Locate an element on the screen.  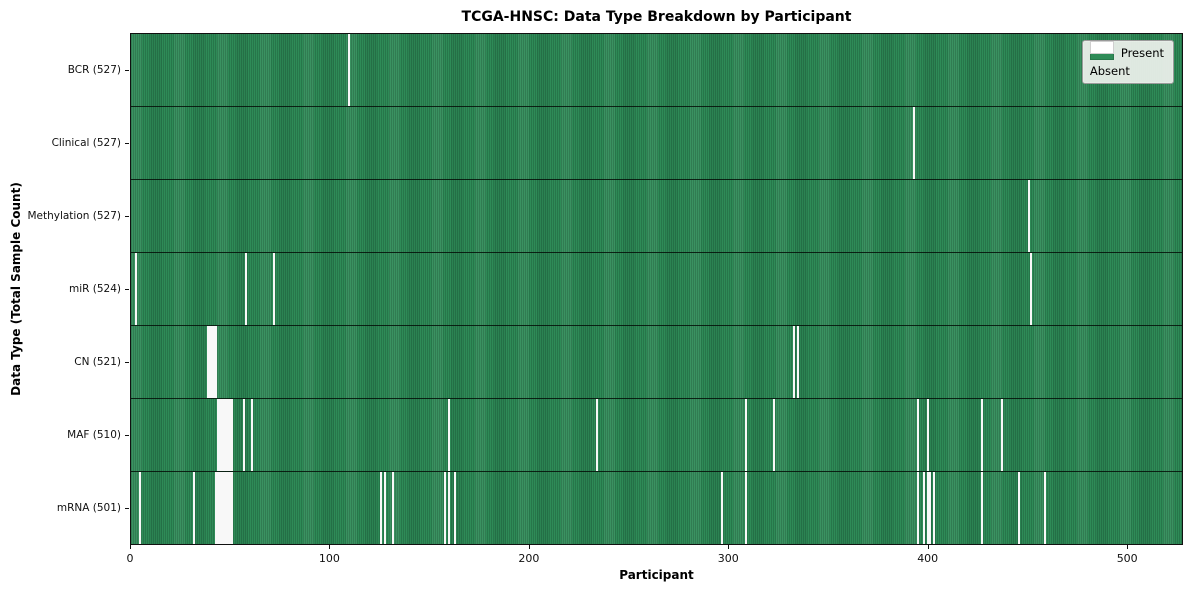
x-tick-label: 300 is located at coordinates (728, 558).